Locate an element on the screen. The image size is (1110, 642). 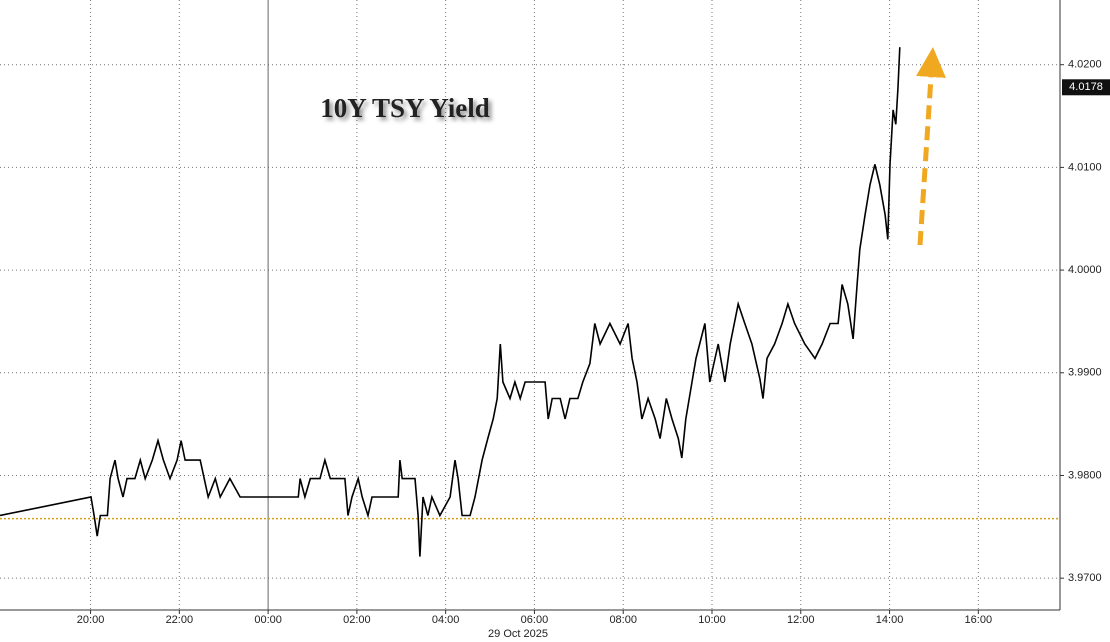
x-tick-label: 04:00 is located at coordinates (446, 620).